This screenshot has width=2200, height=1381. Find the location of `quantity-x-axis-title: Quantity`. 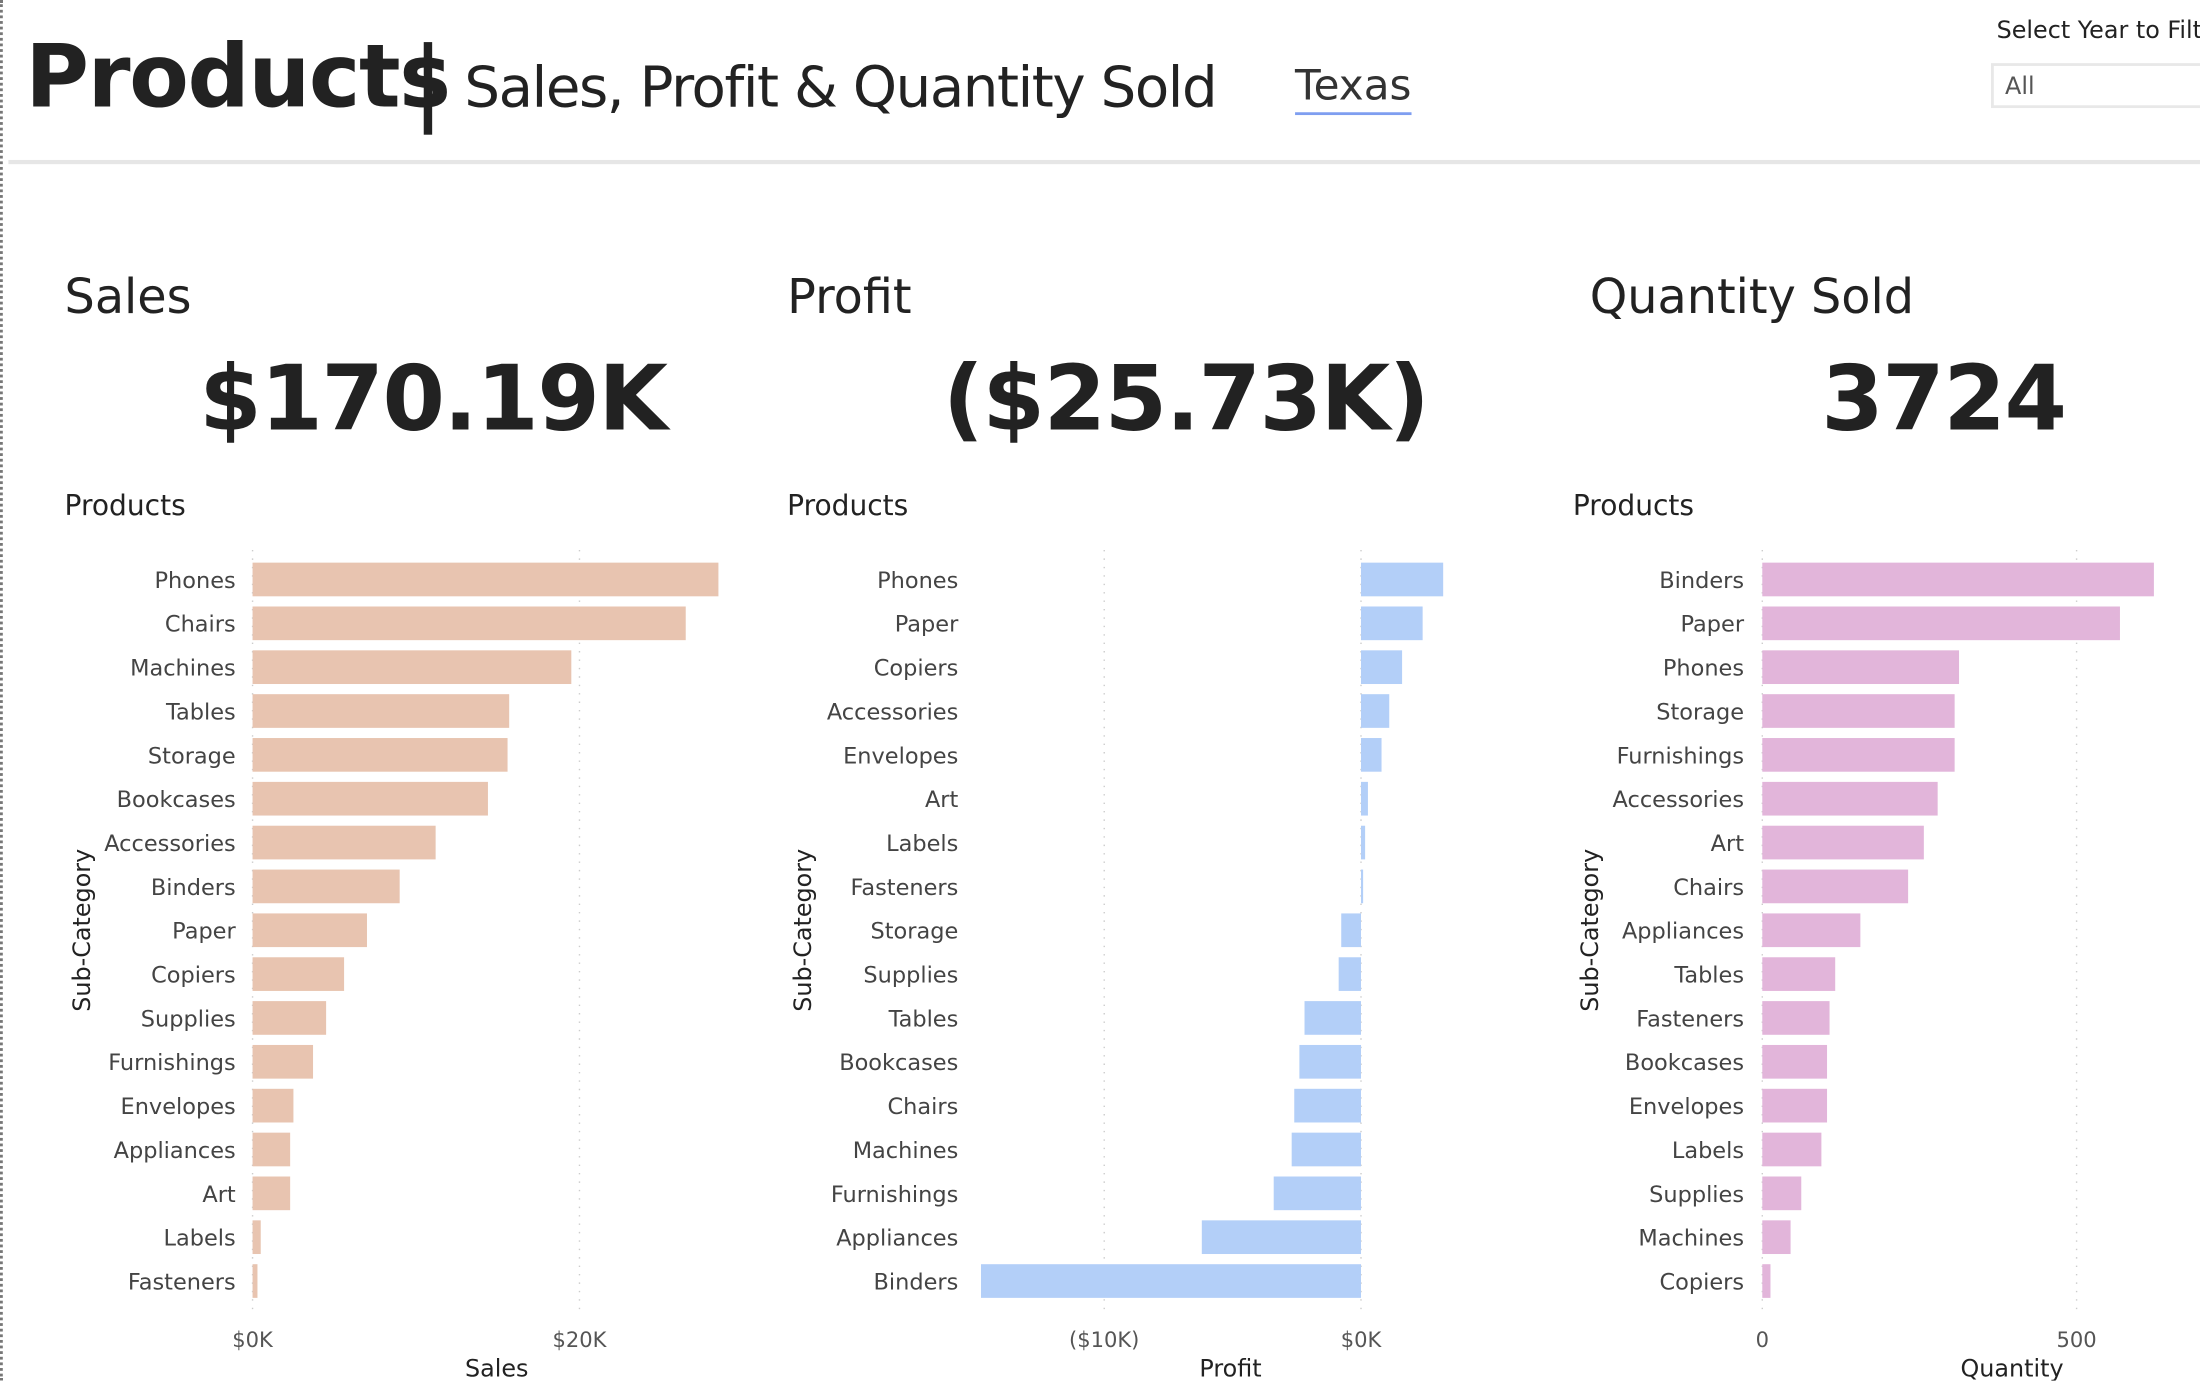

quantity-x-axis-title: Quantity is located at coordinates (2012, 1367).